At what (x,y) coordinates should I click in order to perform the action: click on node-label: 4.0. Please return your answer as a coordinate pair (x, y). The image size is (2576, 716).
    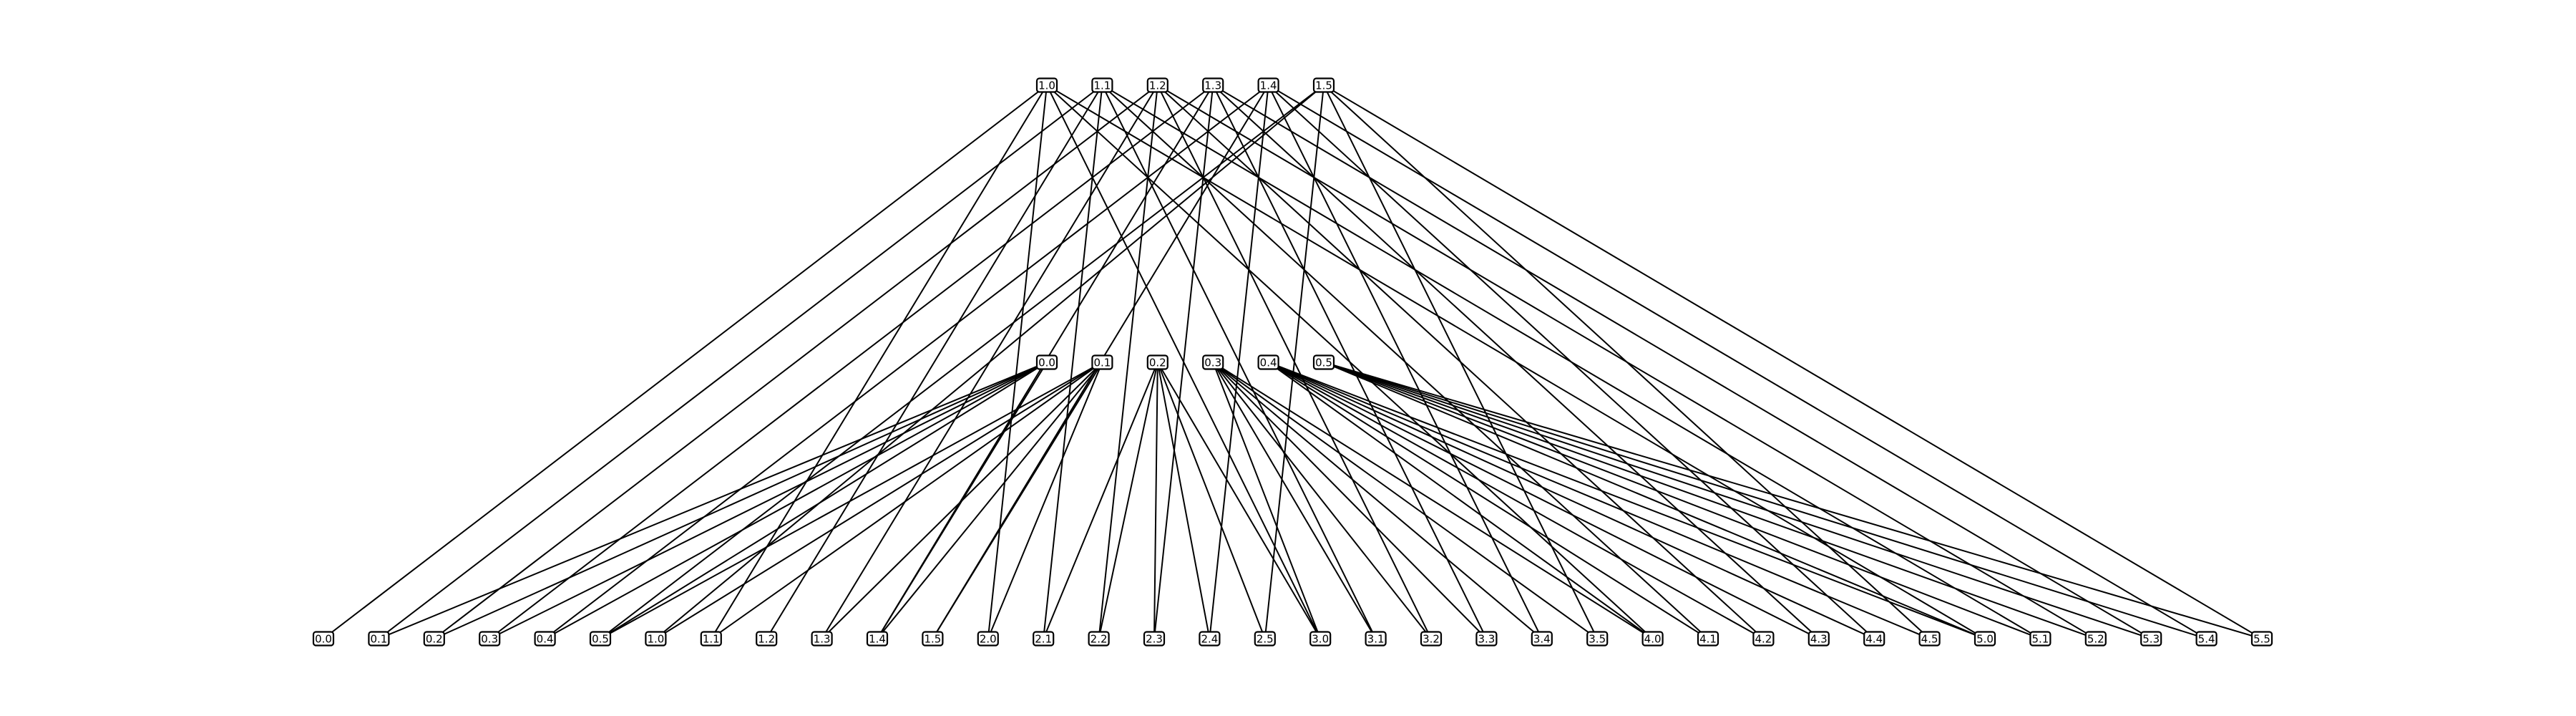
    Looking at the image, I should click on (1653, 639).